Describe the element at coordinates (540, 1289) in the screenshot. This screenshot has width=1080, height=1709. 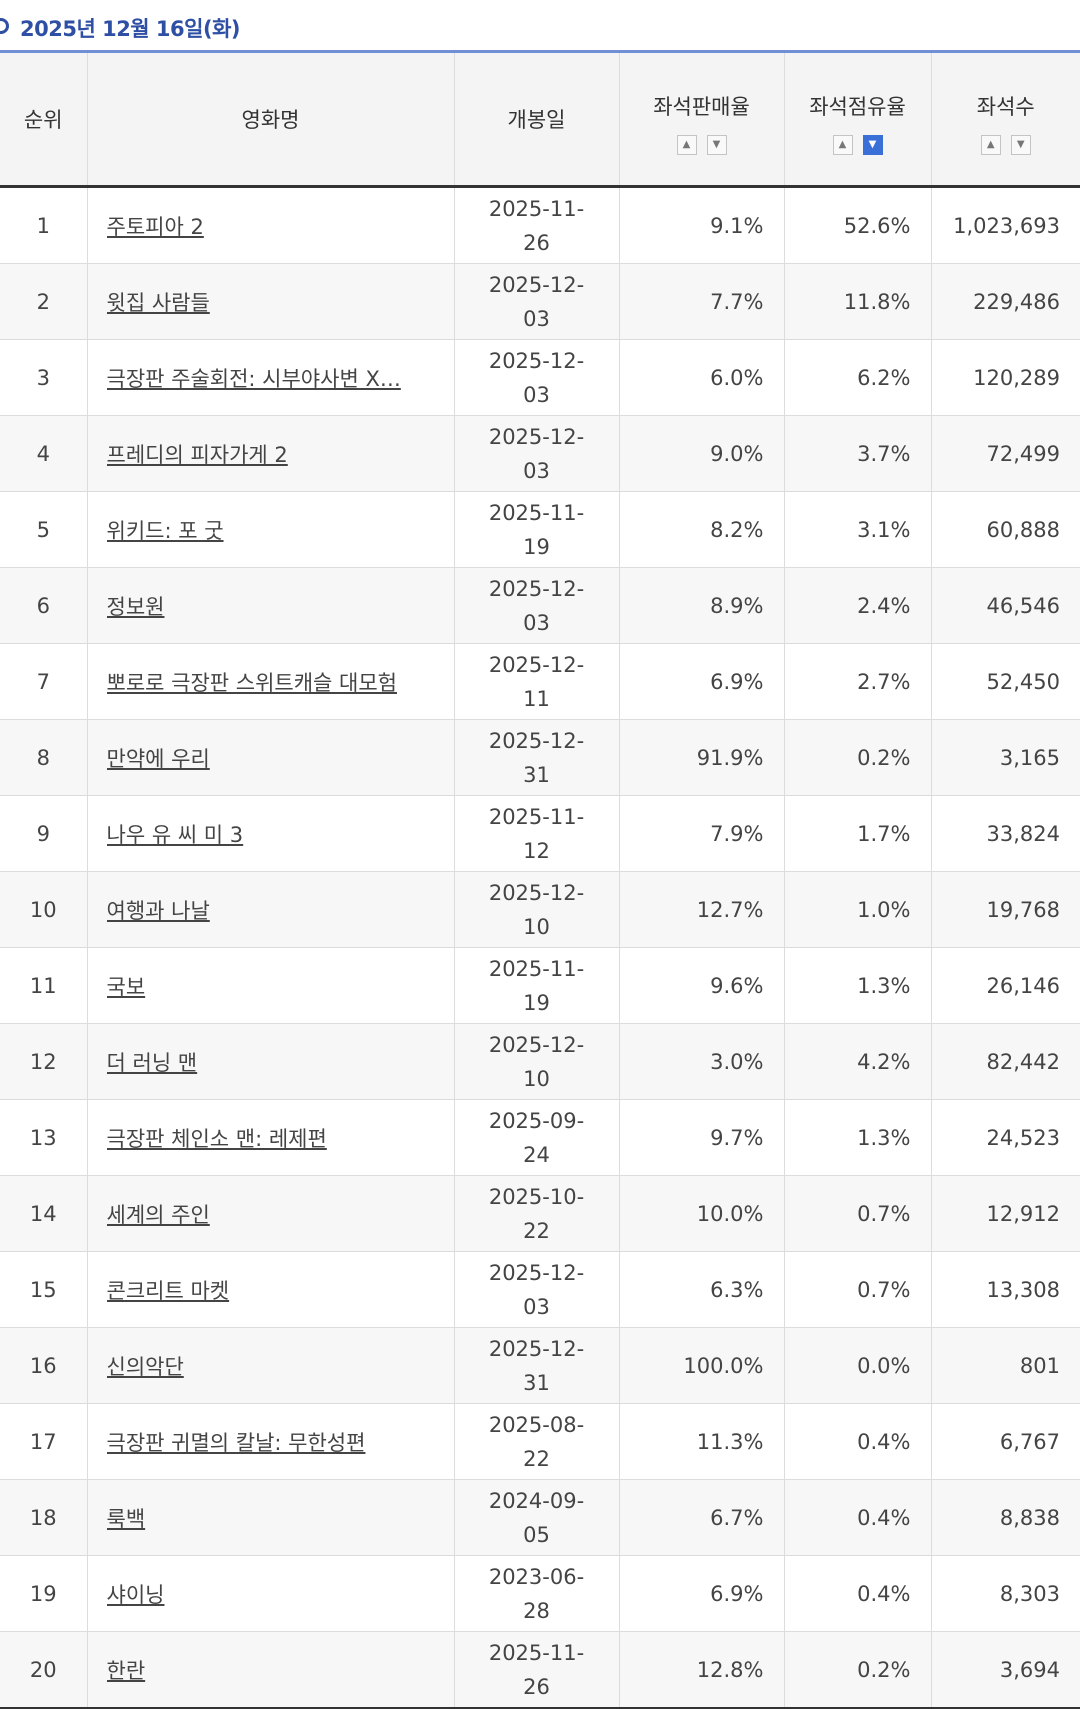
I see `table-row: 15 콘크리트 마켓 2025-12- 03 6.3% 0.7% 13,308` at that location.